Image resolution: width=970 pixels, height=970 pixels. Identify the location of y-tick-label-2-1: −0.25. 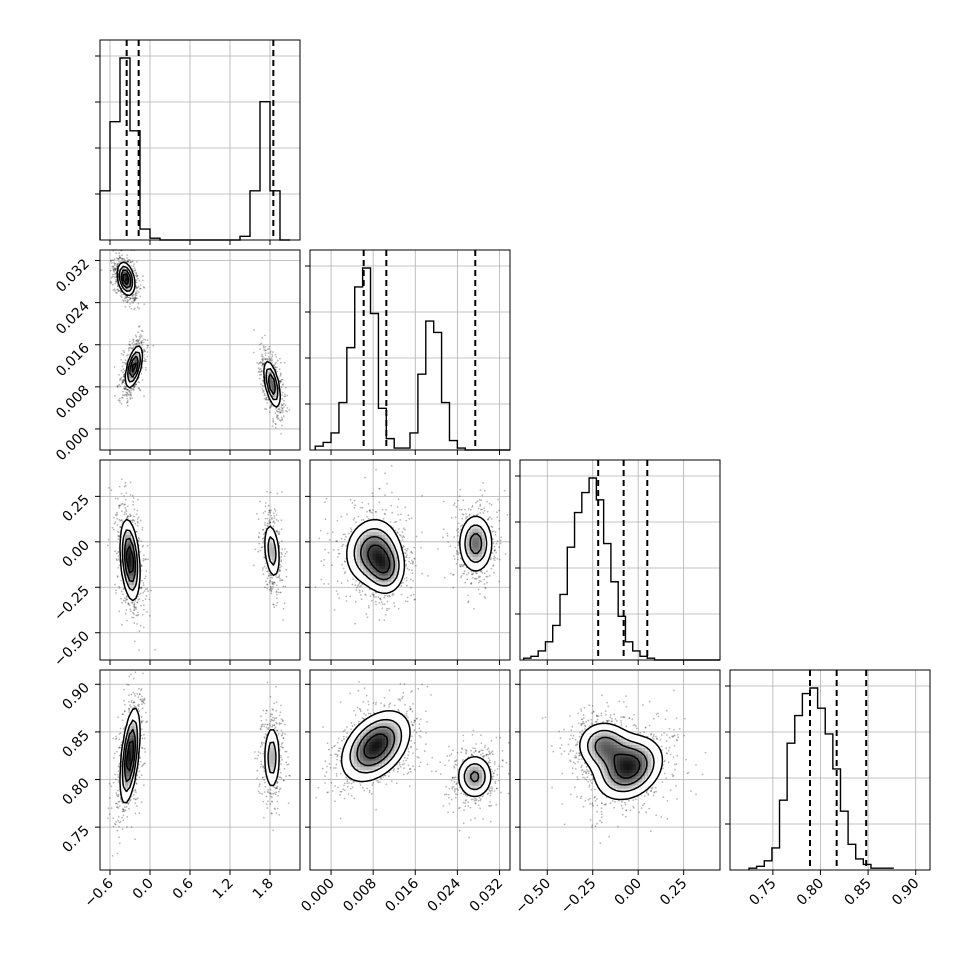
(72, 604).